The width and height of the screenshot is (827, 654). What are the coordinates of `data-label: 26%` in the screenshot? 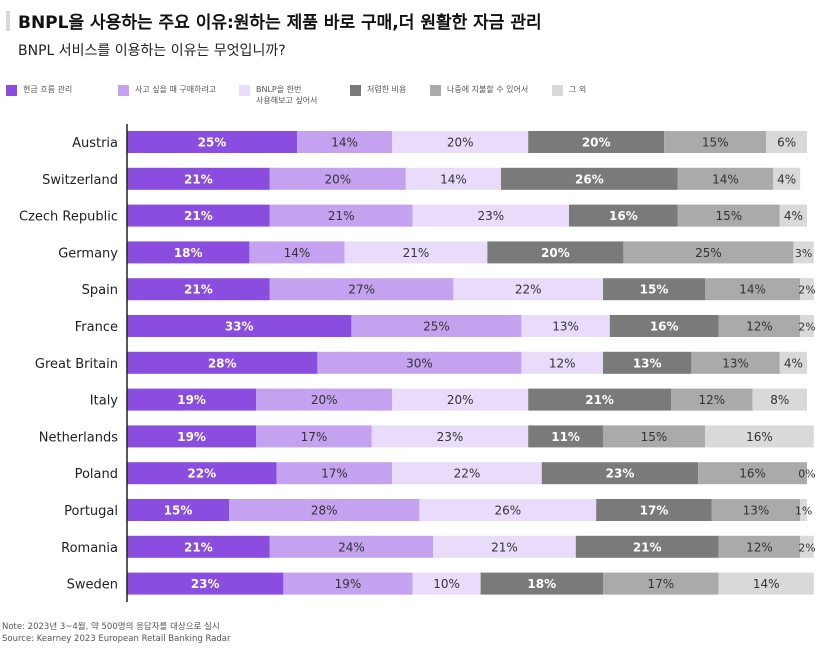 It's located at (589, 179).